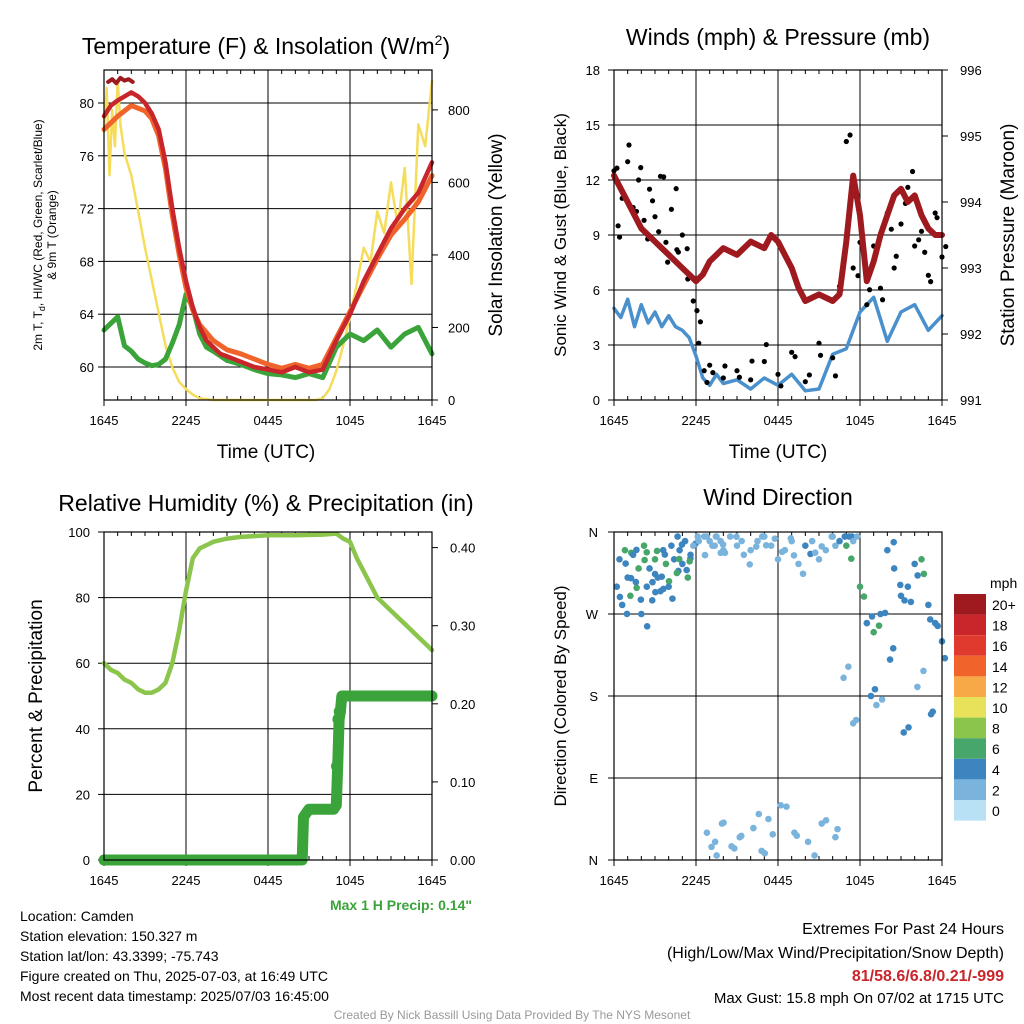  Describe the element at coordinates (593, 778) in the screenshot. I see `dir-ytick-label: E` at that location.